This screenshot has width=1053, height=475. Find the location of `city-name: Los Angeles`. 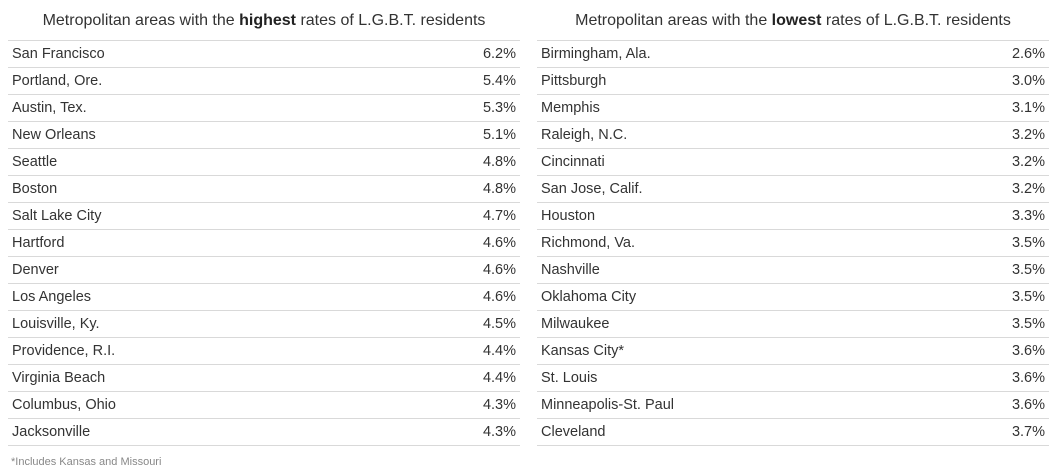

city-name: Los Angeles is located at coordinates (52, 297).